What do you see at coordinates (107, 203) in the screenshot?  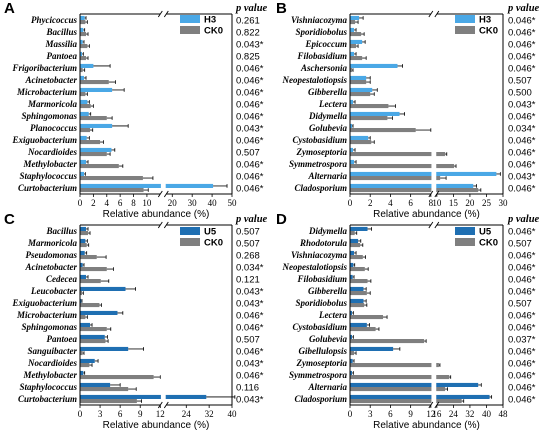 I see `x-tick-label: 4` at bounding box center [107, 203].